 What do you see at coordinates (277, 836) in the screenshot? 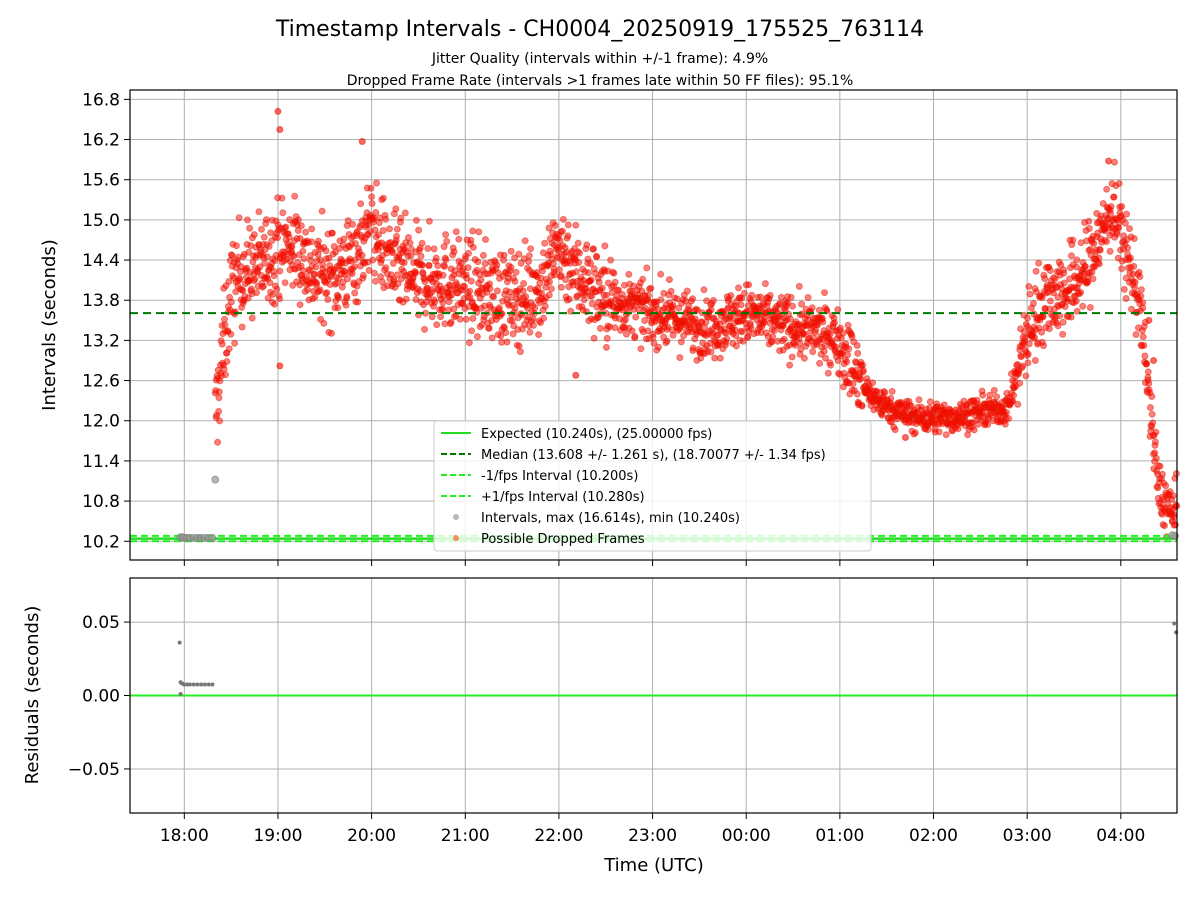
I see `x-tick-label: 19:00` at bounding box center [277, 836].